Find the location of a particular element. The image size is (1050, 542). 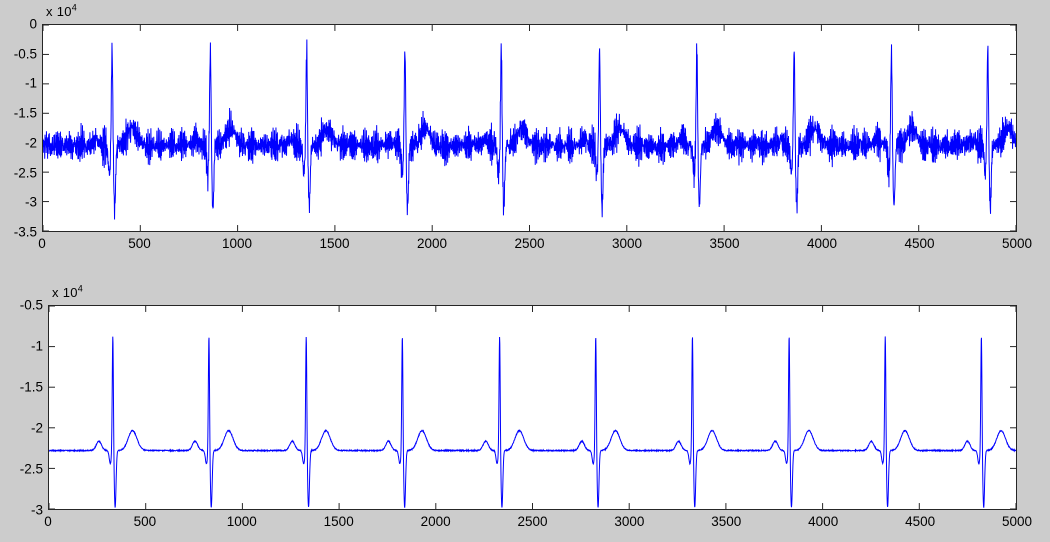

y-axis-tick-label-top: -2.5 is located at coordinates (25, 173).